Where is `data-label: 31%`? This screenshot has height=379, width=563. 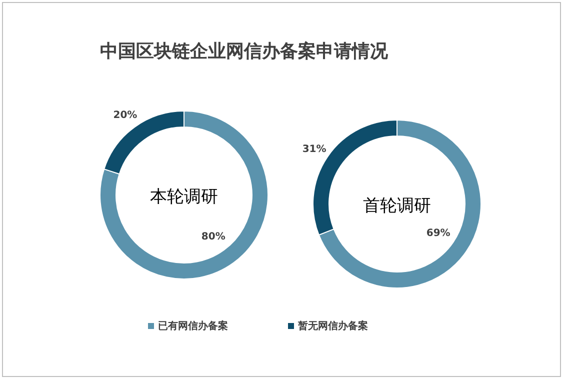
data-label: 31% is located at coordinates (314, 149).